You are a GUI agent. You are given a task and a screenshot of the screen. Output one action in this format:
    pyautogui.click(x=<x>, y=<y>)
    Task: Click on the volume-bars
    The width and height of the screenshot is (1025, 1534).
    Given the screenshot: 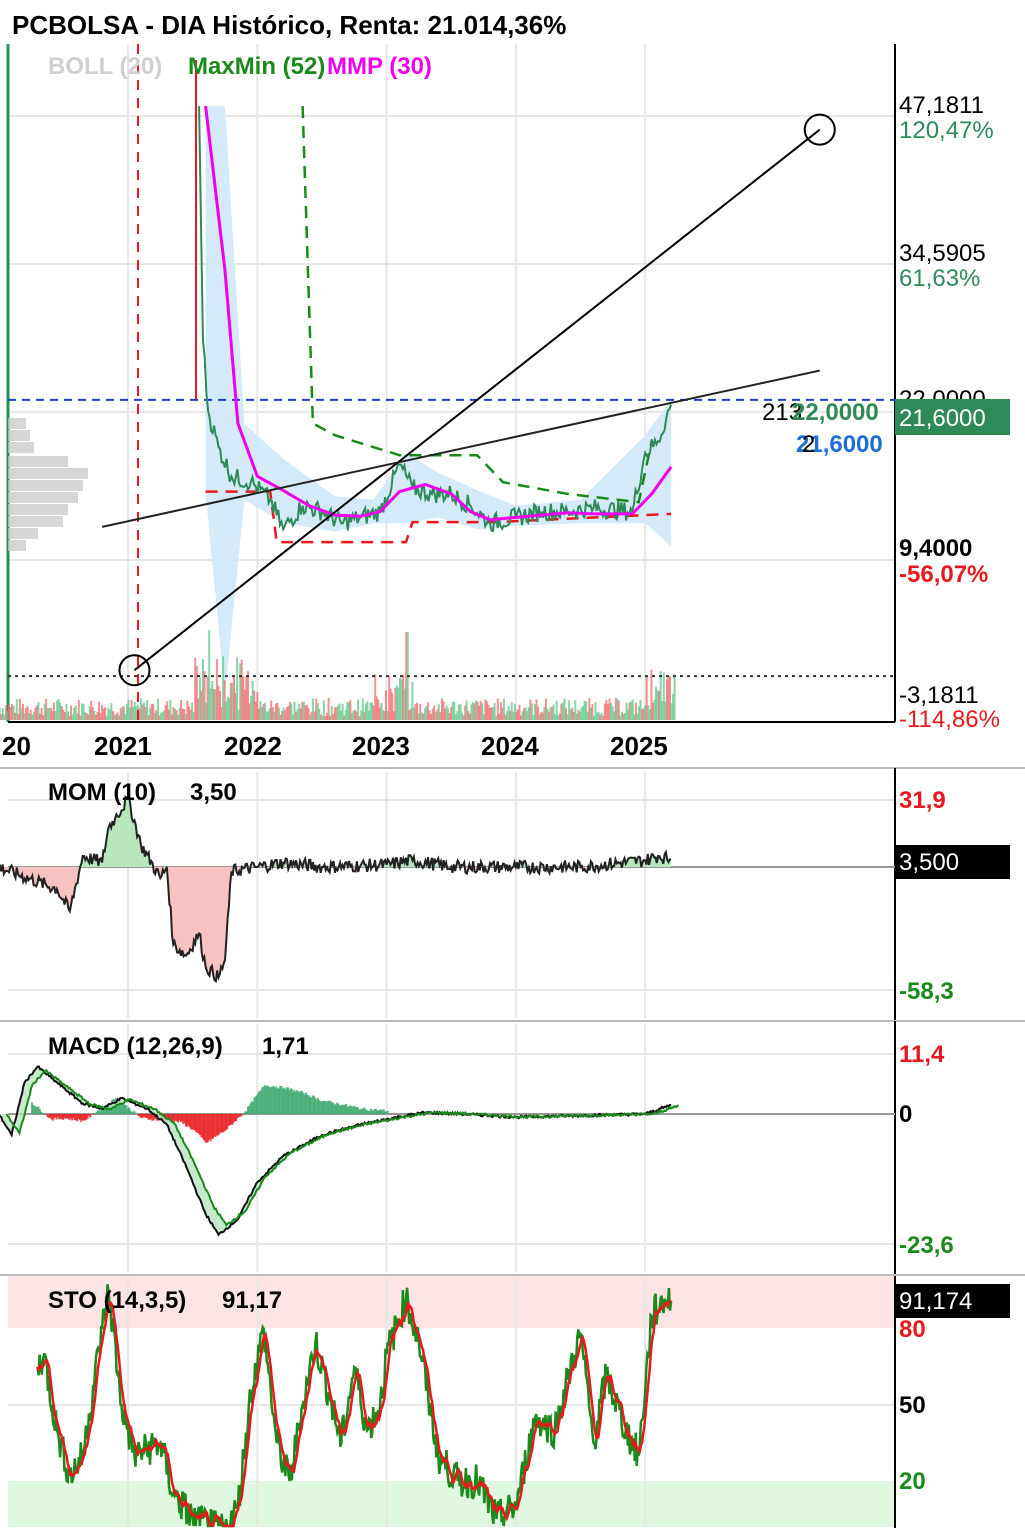 What is the action you would take?
    pyautogui.click(x=338, y=675)
    